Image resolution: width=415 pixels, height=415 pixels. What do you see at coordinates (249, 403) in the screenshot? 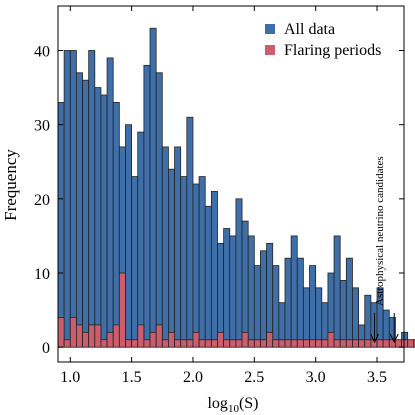
I see `x-axis-label-tail: (S)` at bounding box center [249, 403].